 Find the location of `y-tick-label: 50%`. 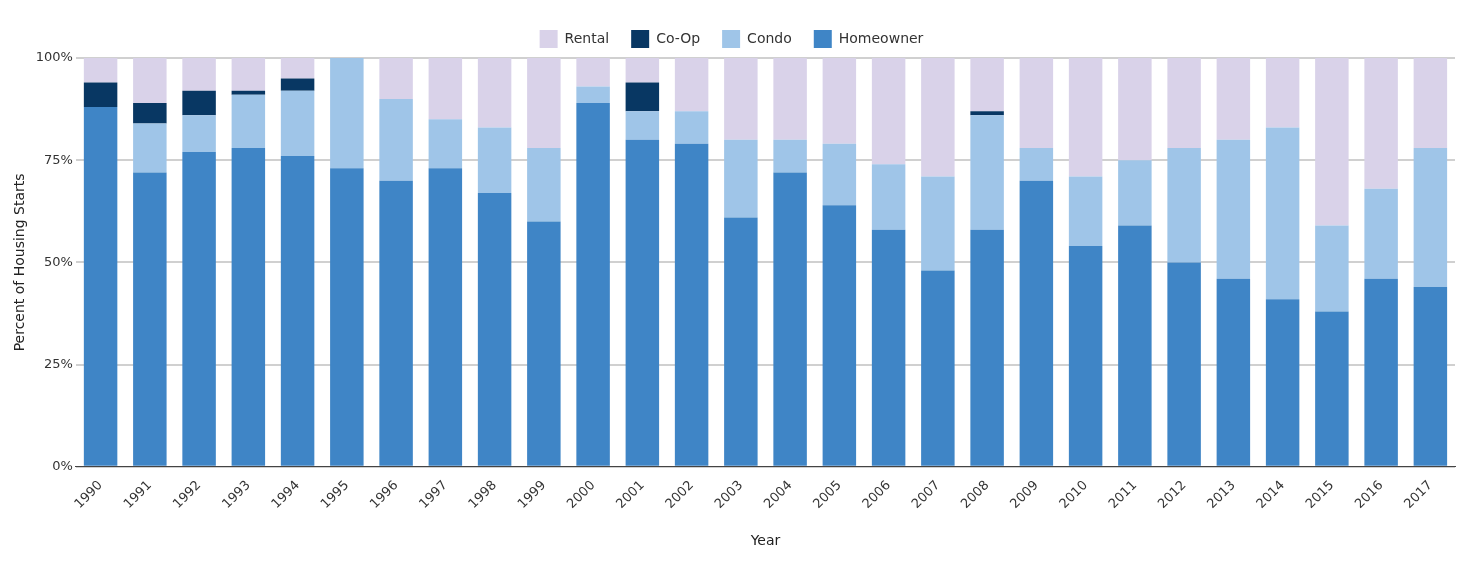

y-tick-label: 50% is located at coordinates (58, 261).